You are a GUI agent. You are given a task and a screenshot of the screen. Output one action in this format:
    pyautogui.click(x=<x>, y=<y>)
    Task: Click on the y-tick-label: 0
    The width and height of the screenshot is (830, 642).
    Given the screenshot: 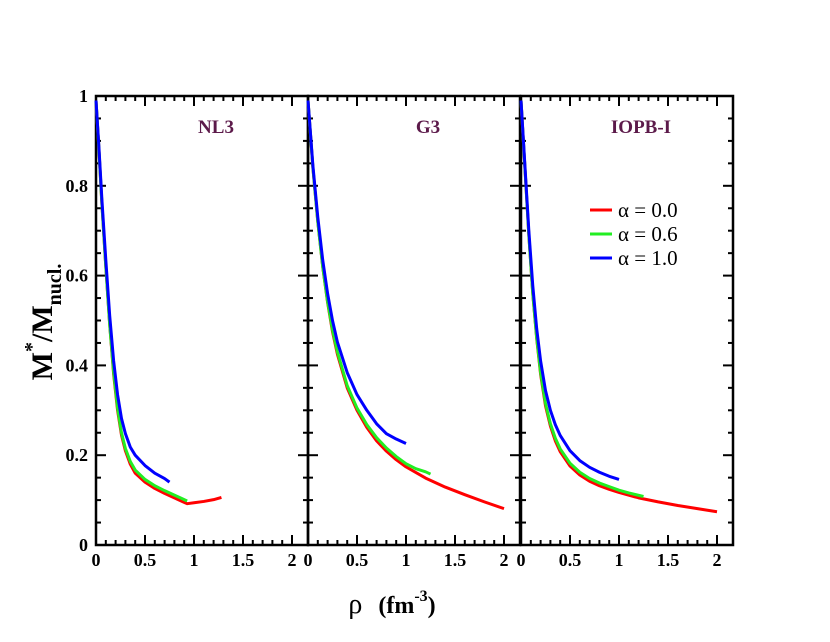 What is the action you would take?
    pyautogui.click(x=83, y=545)
    